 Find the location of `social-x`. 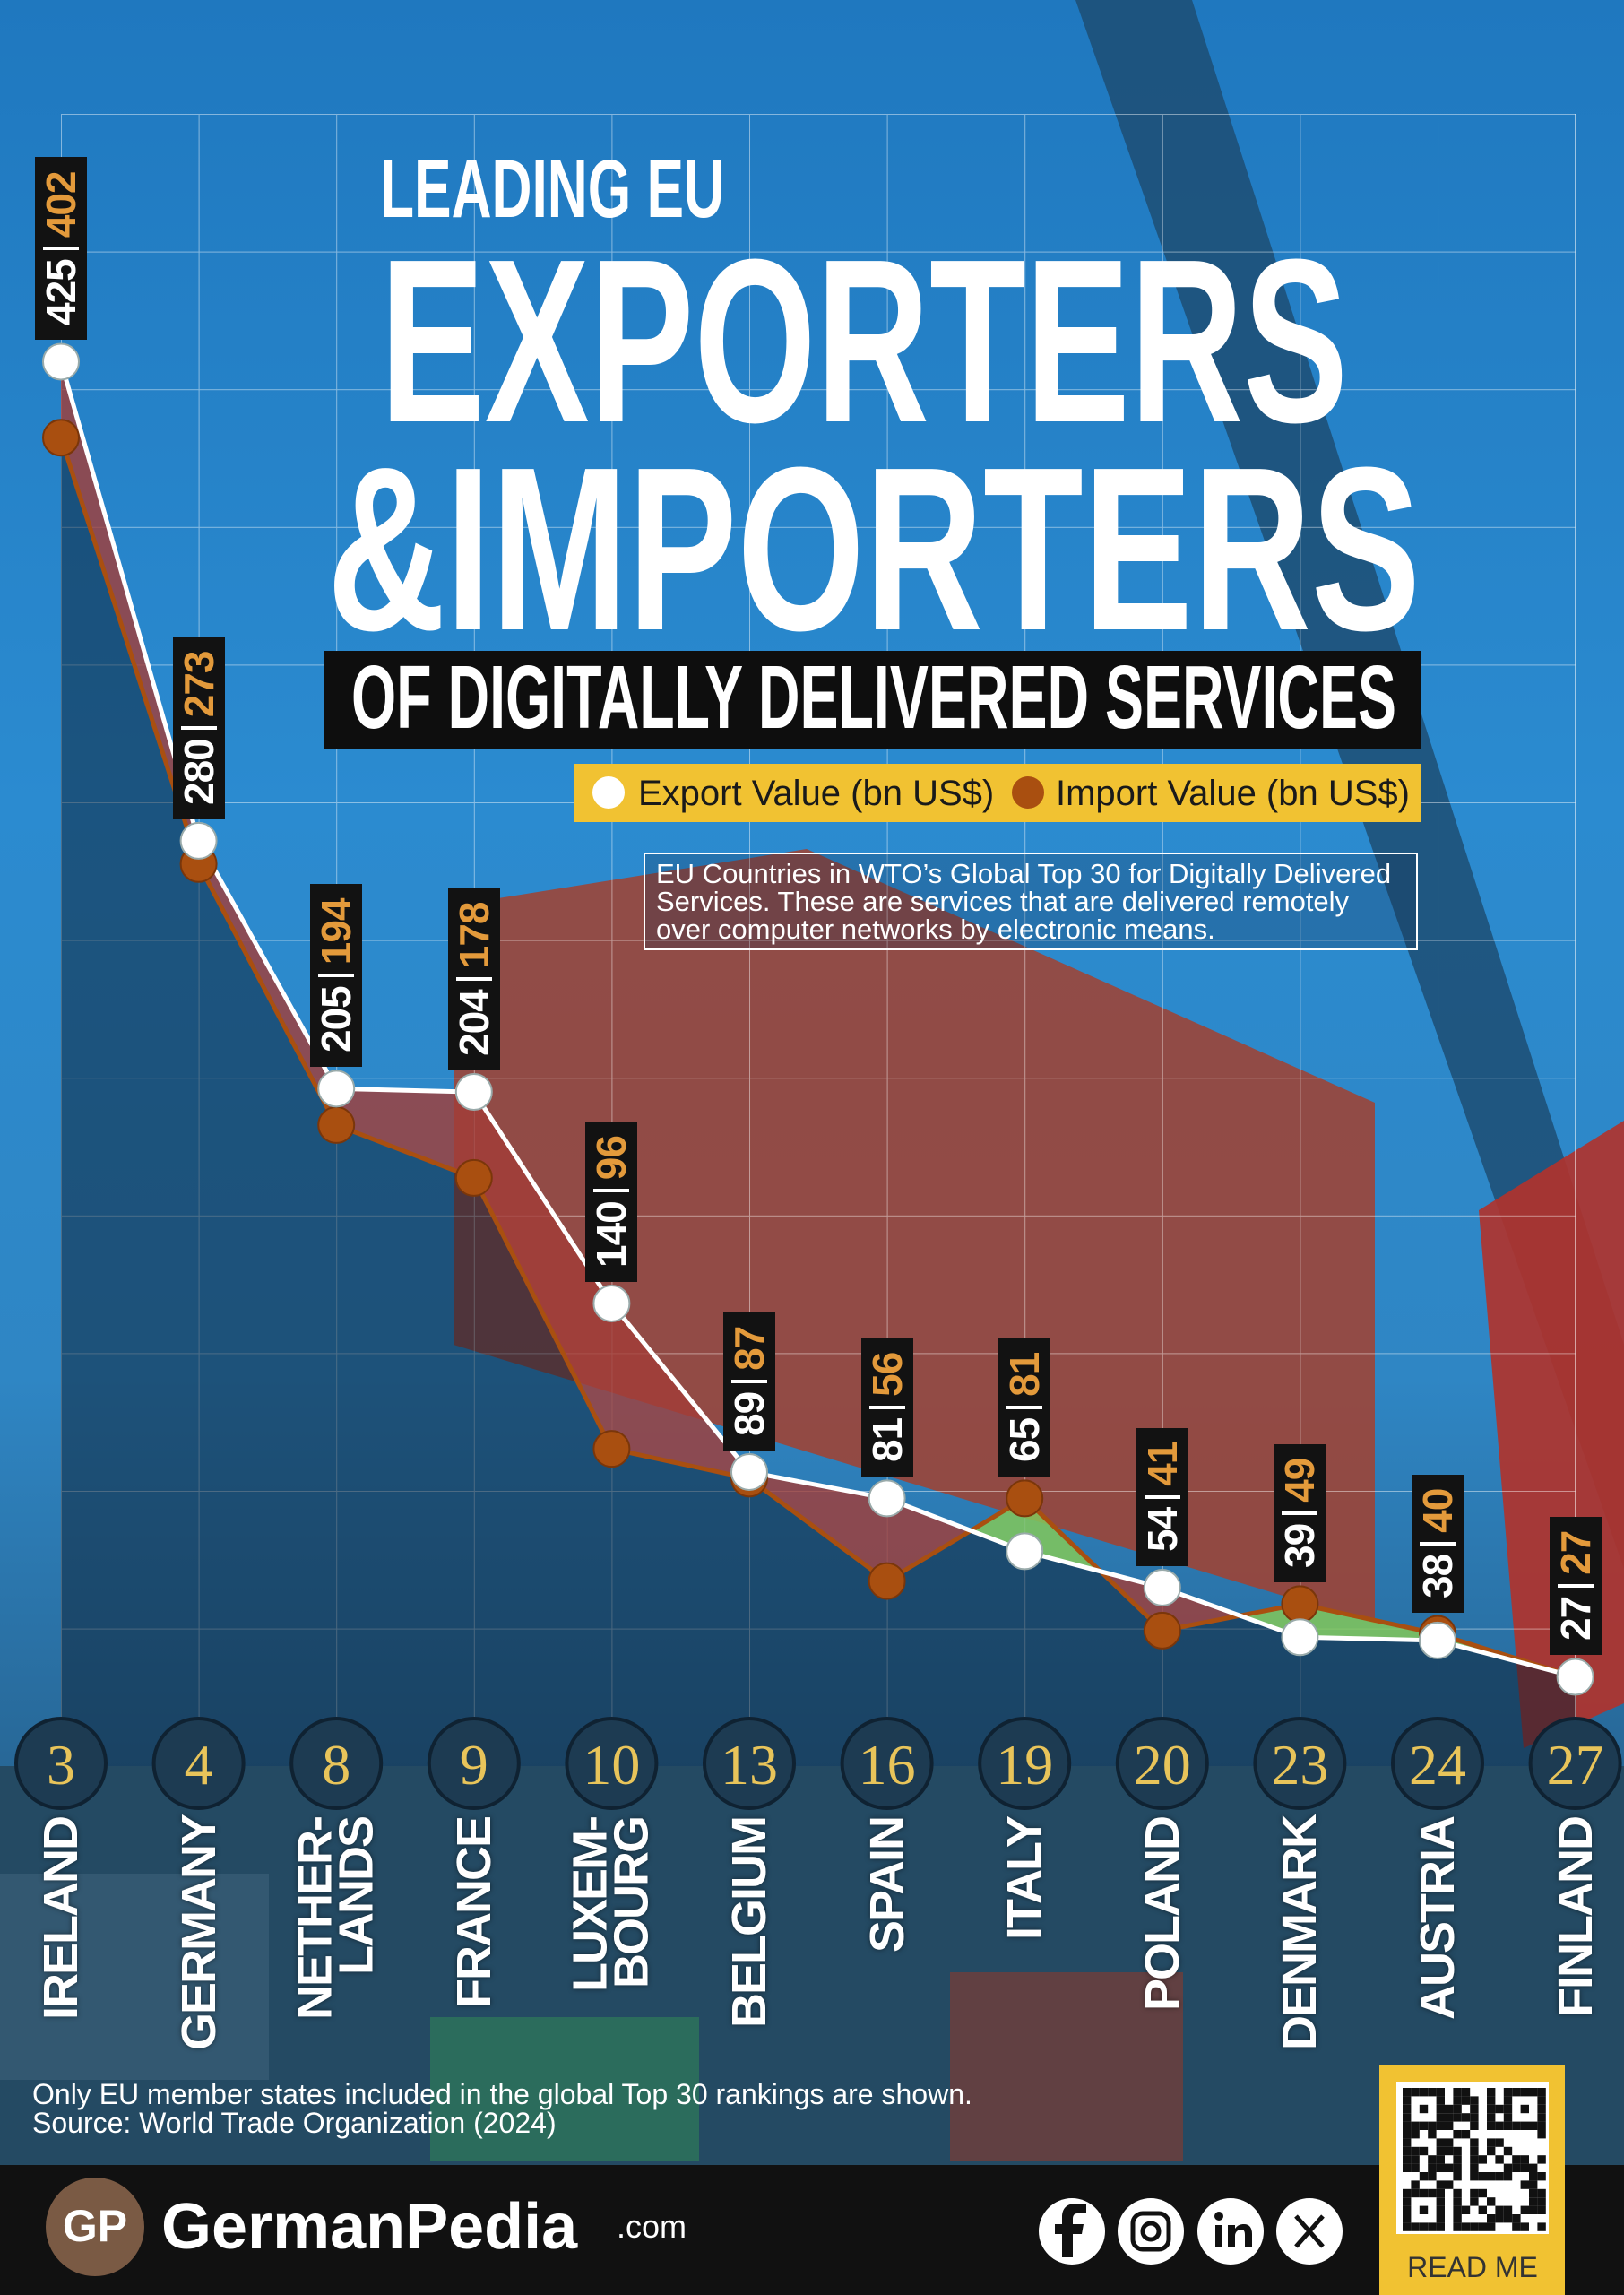

social-x is located at coordinates (1309, 2231).